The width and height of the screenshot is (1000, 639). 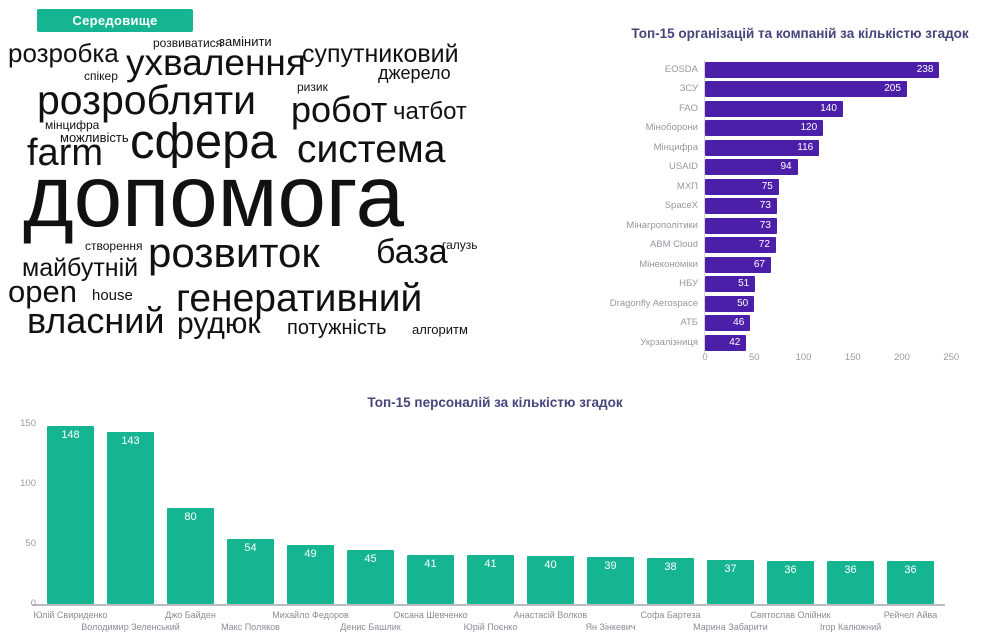 I want to click on people-category-label: Святослав Олійник, so click(x=790, y=615).